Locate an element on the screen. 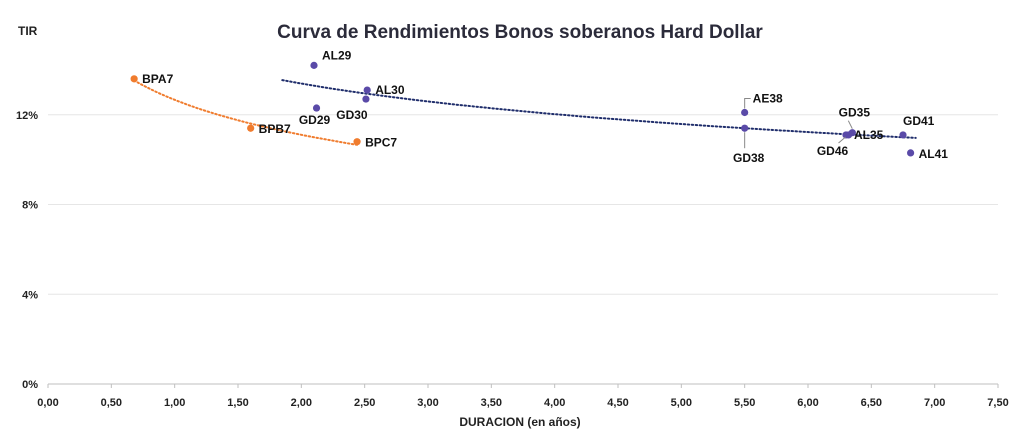  label-bpc7: BPC7 is located at coordinates (381, 143).